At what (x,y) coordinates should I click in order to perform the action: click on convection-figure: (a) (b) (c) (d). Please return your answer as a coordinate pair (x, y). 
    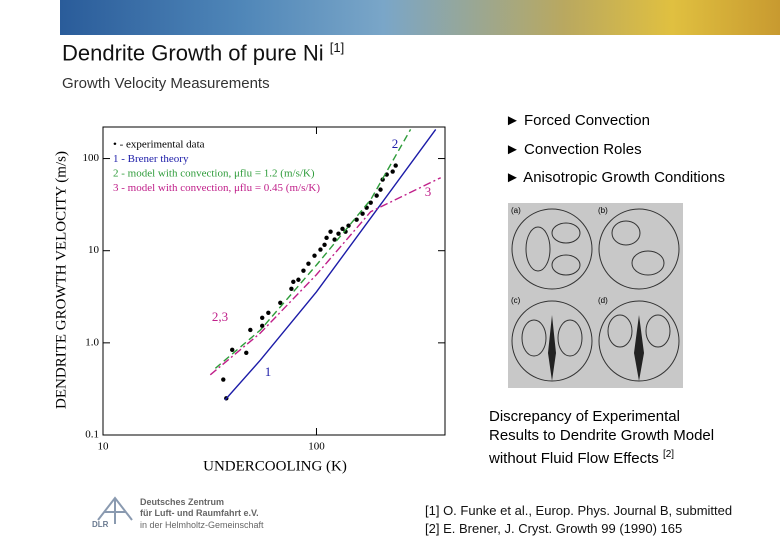
    Looking at the image, I should click on (595, 295).